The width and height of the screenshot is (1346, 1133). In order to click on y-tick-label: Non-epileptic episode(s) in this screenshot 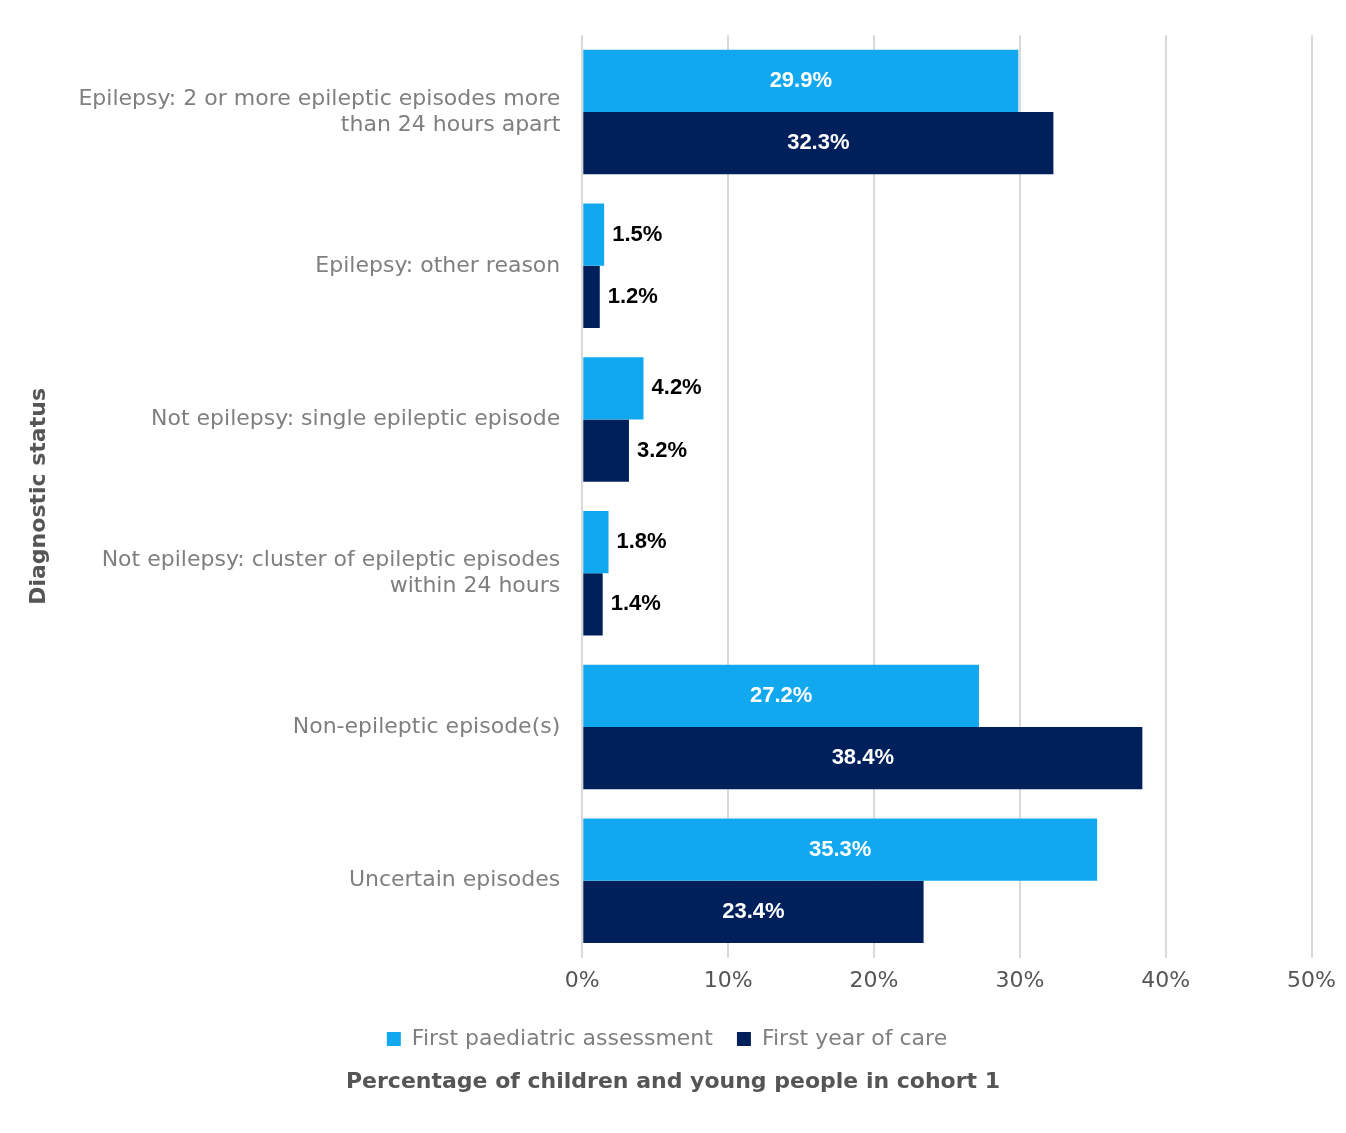, I will do `click(426, 725)`.